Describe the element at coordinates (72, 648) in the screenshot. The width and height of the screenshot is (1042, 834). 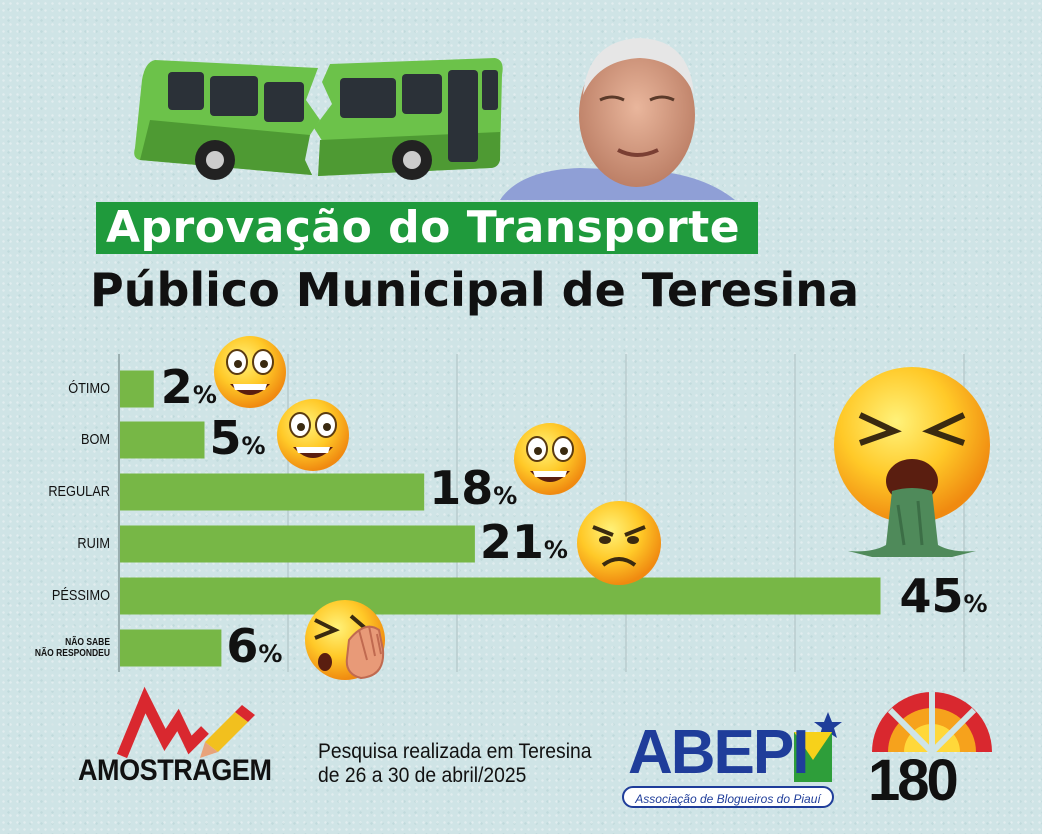
I see `category-label: NÃO SABE NÃO RESPONDEU` at that location.